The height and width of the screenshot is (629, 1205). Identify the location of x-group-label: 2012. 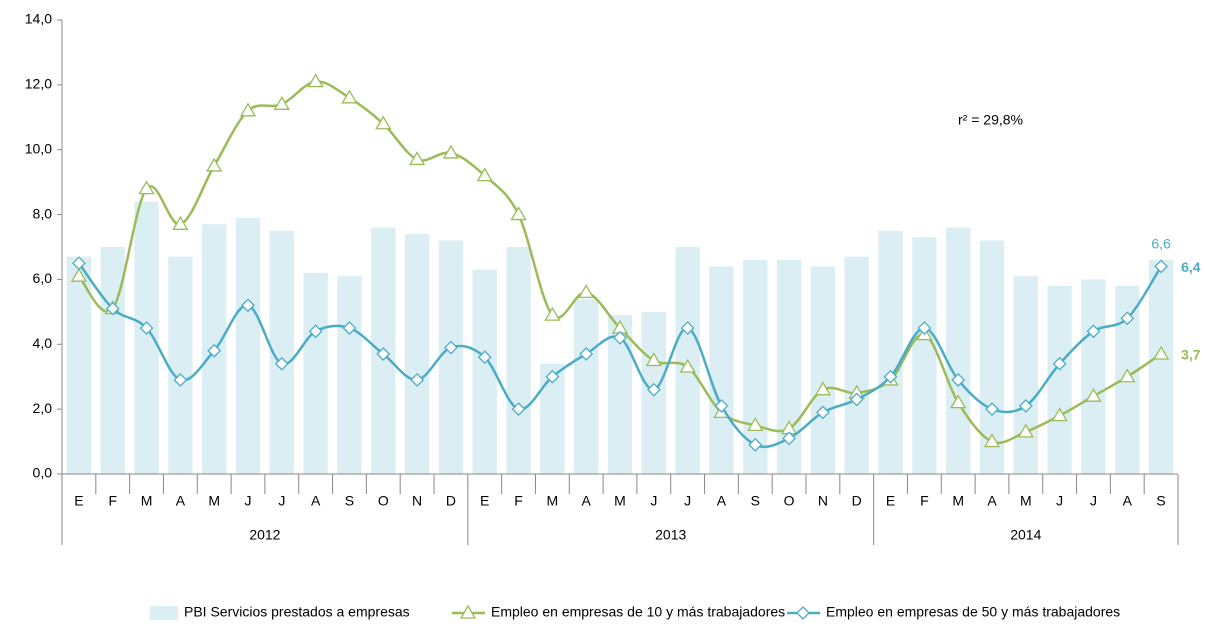
(264, 535).